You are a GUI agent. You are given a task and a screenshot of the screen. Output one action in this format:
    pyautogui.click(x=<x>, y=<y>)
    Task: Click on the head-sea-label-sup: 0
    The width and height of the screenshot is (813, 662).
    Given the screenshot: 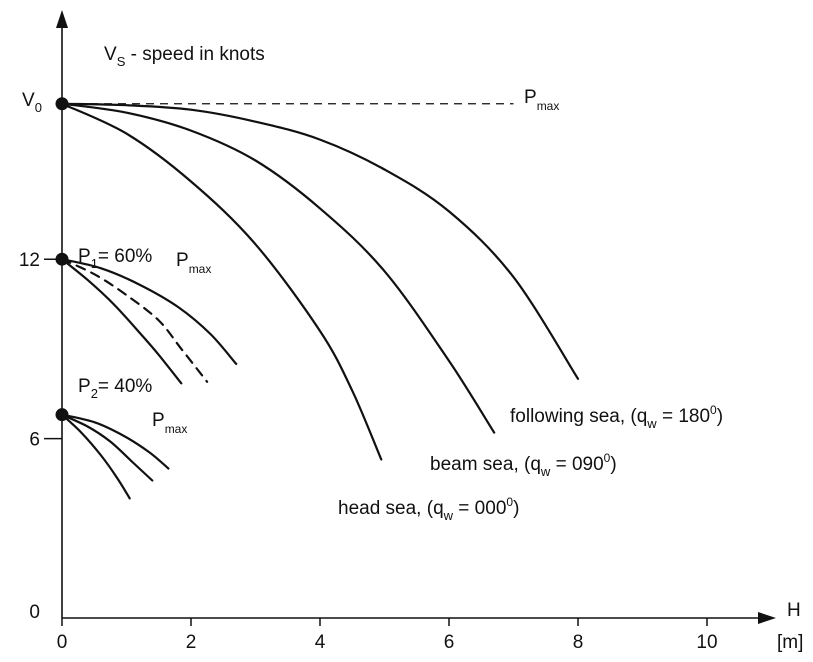 What is the action you would take?
    pyautogui.click(x=509, y=502)
    